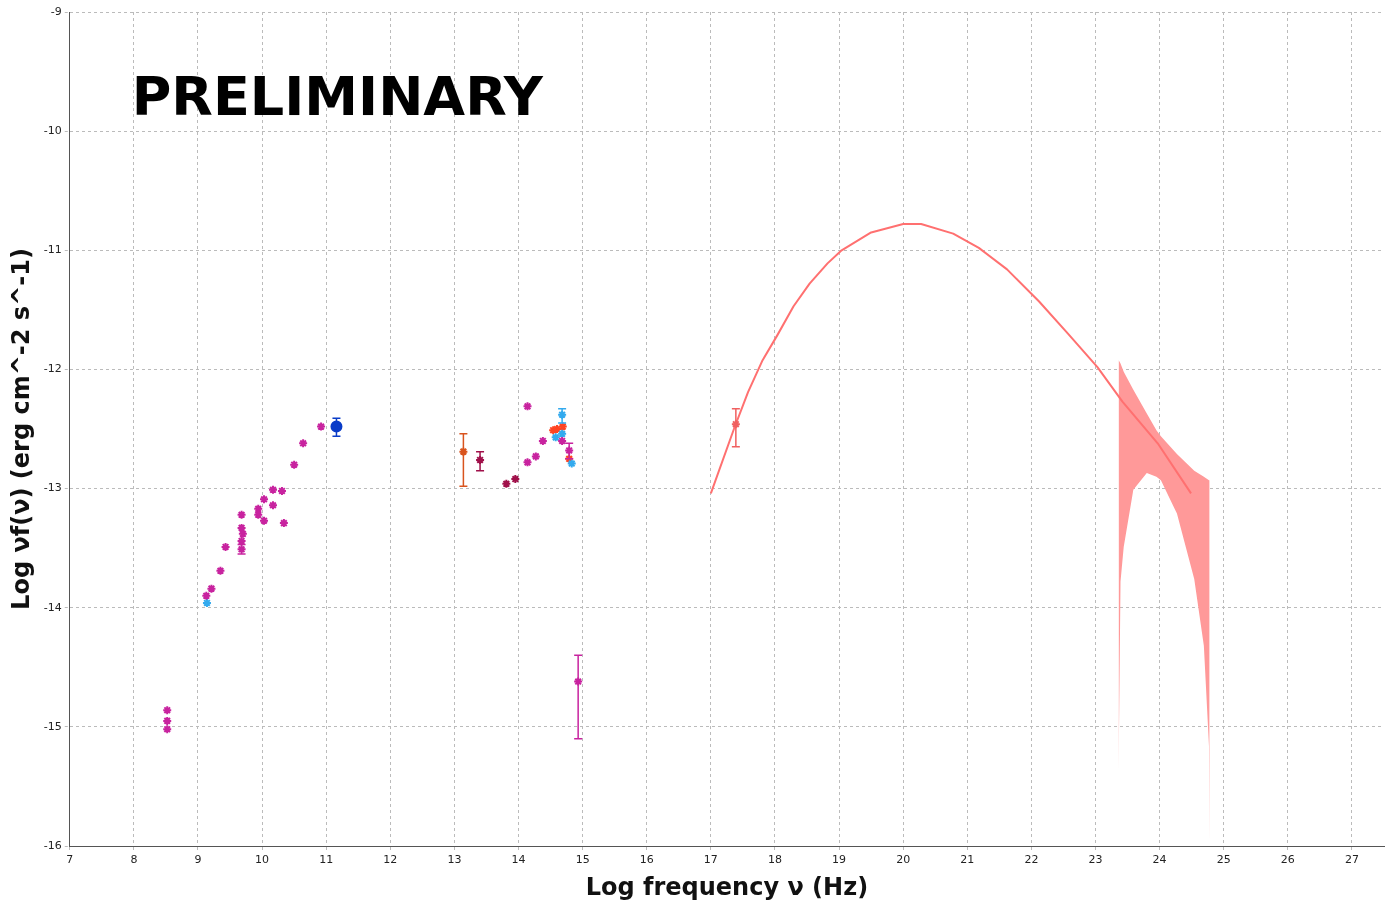 The height and width of the screenshot is (911, 1391). What do you see at coordinates (52, 130) in the screenshot?
I see `y-tick-label: -10` at bounding box center [52, 130].